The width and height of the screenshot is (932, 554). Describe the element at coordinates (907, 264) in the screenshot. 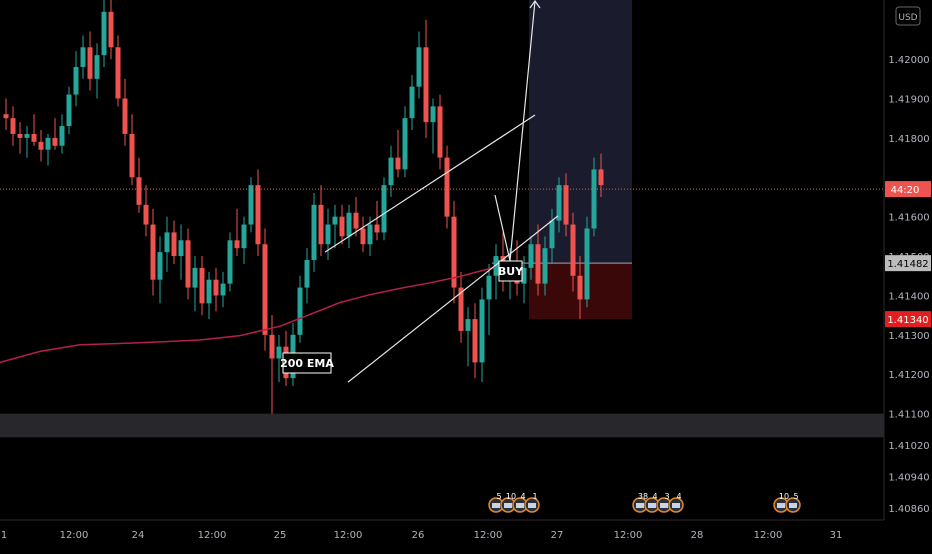

I see `current-price-value: 1.41482` at that location.